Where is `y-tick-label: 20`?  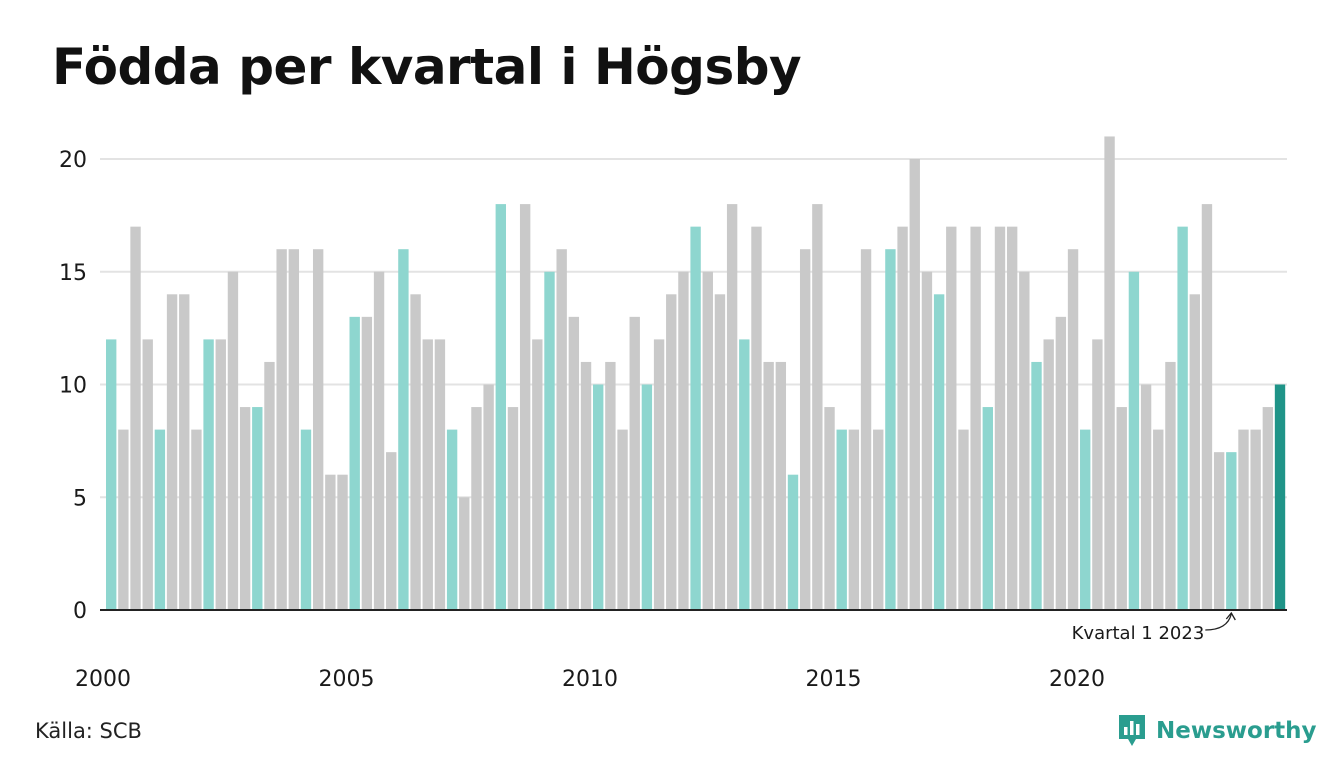 y-tick-label: 20 is located at coordinates (73, 160).